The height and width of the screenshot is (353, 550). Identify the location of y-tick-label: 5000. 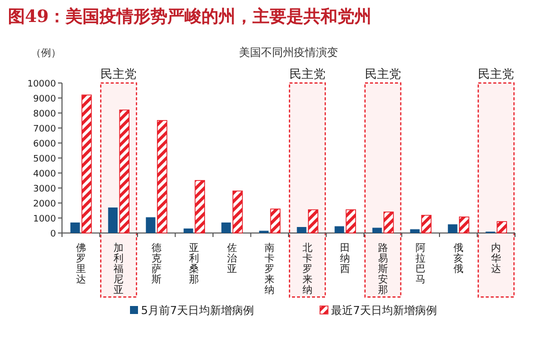
(44, 159).